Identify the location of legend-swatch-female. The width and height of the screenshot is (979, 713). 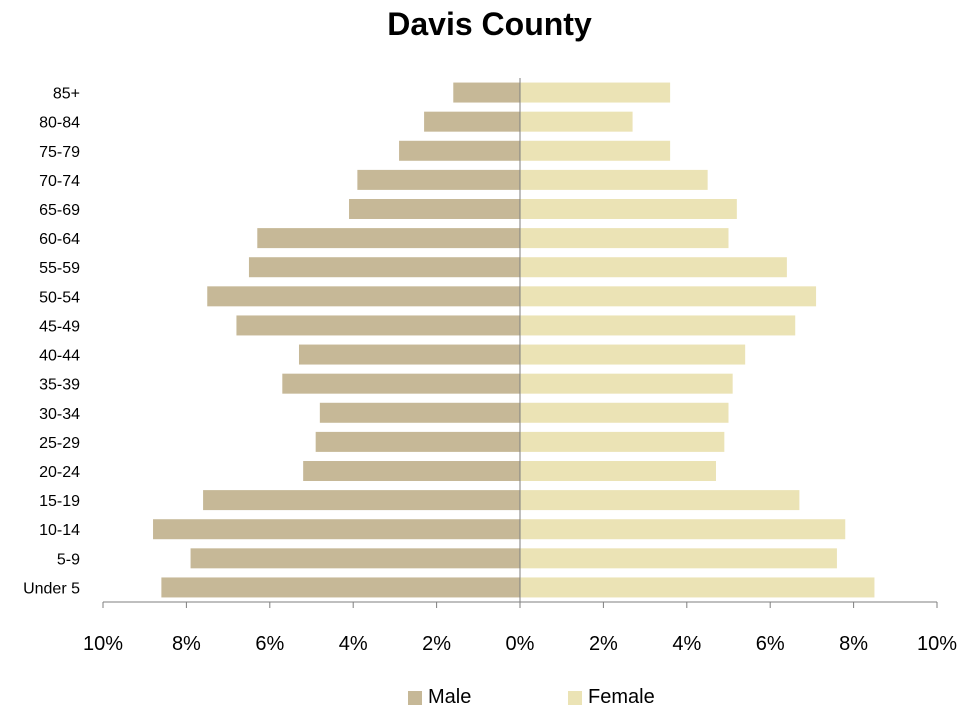
(575, 697).